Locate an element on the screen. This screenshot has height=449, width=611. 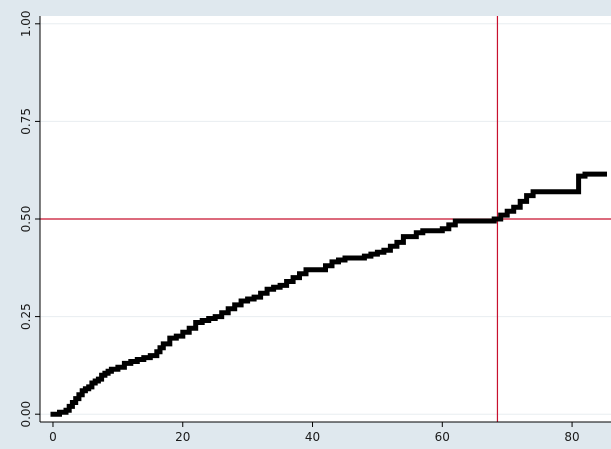
y-tick-label: 0.25 is located at coordinates (26, 316).